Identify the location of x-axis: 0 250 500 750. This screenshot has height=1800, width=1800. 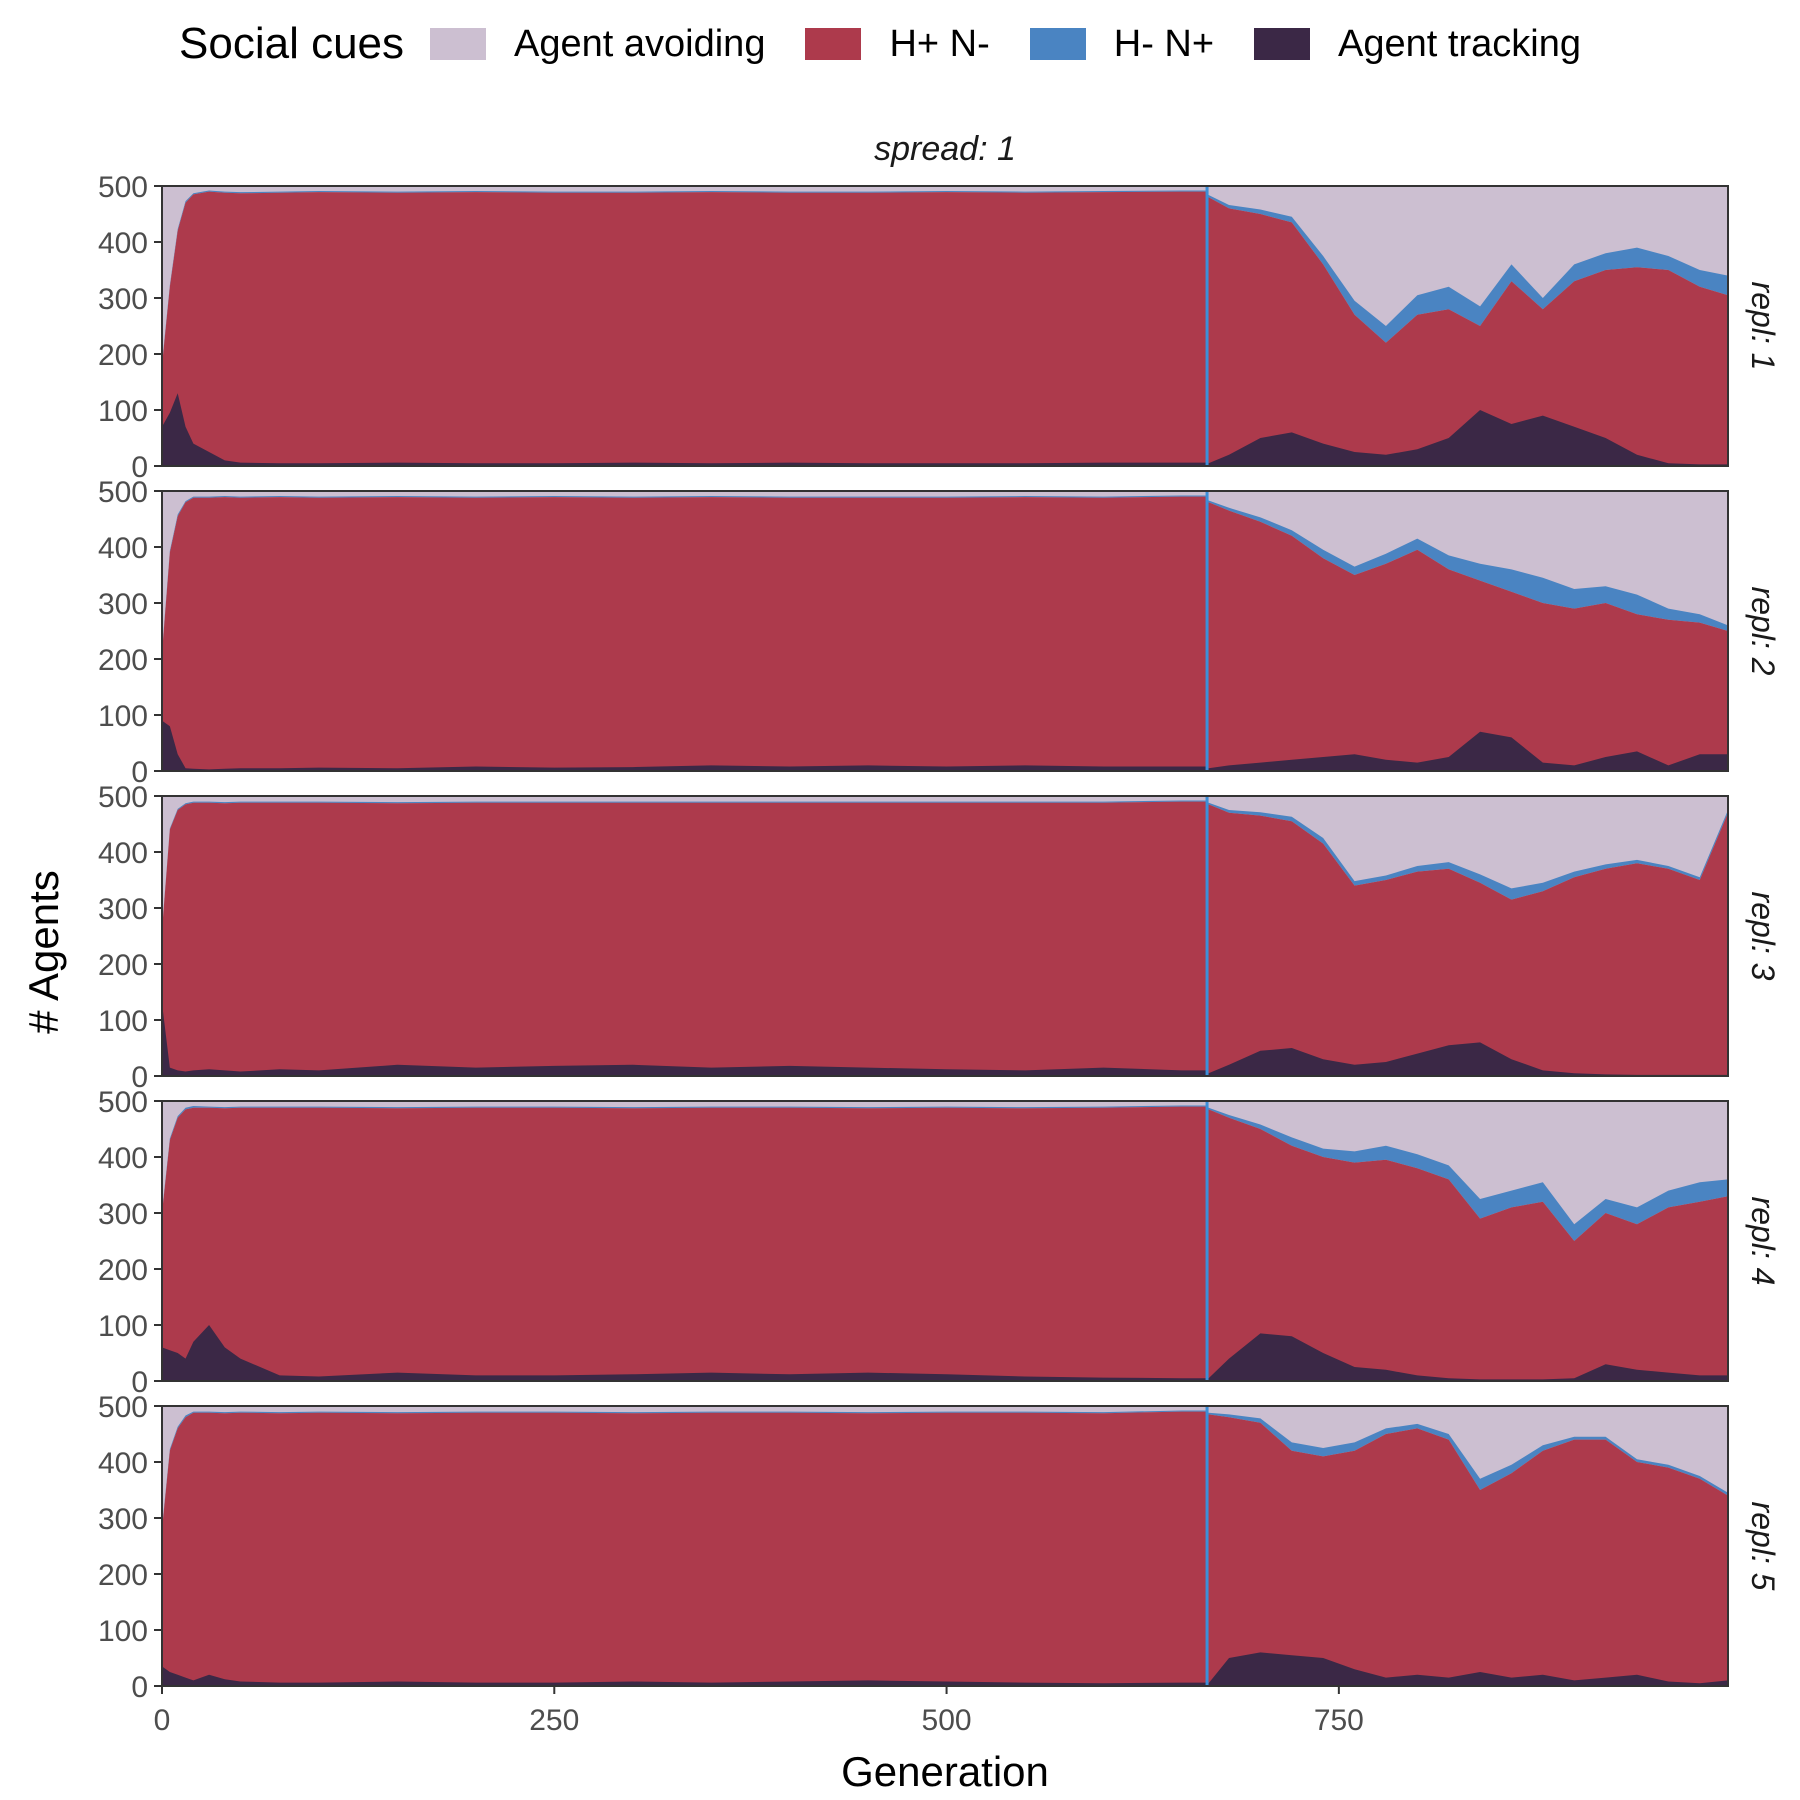
(759, 1711).